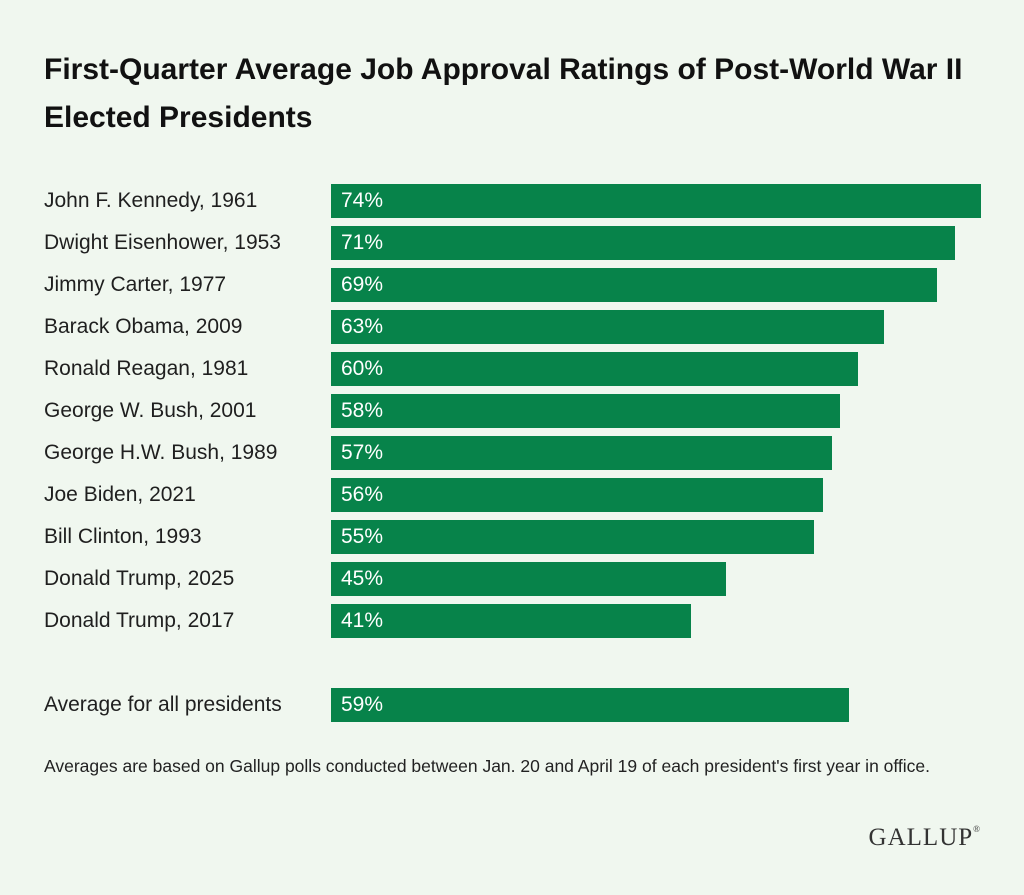 The image size is (1024, 895). What do you see at coordinates (362, 284) in the screenshot?
I see `data-label: 69%` at bounding box center [362, 284].